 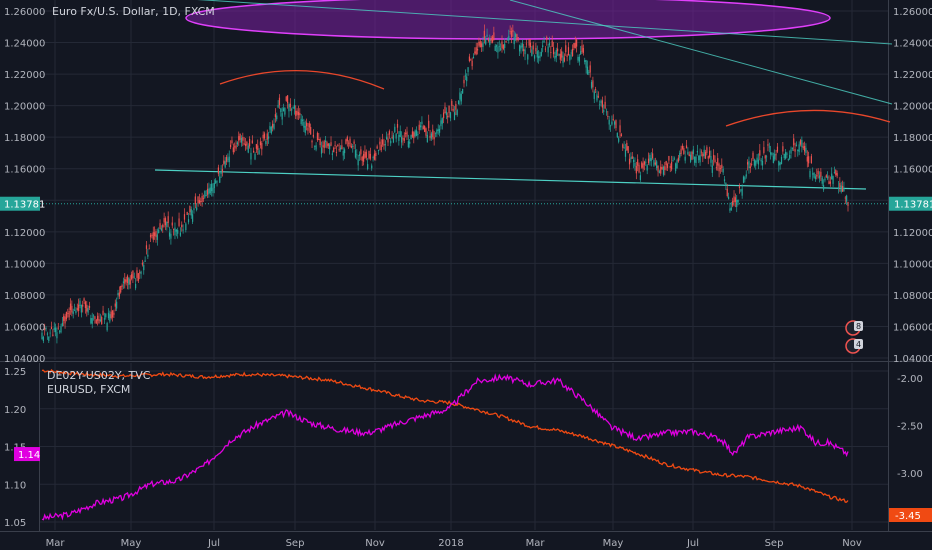 I want to click on y-tick-label-left: 1.12000, so click(x=24, y=233).